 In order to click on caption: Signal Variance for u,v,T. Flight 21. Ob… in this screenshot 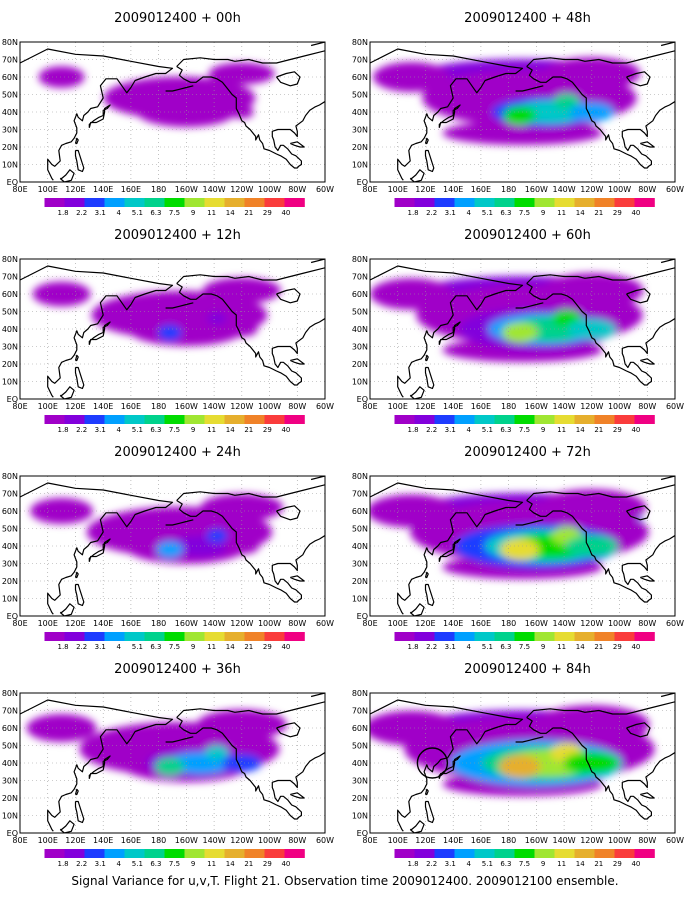, I will do `click(344, 881)`.